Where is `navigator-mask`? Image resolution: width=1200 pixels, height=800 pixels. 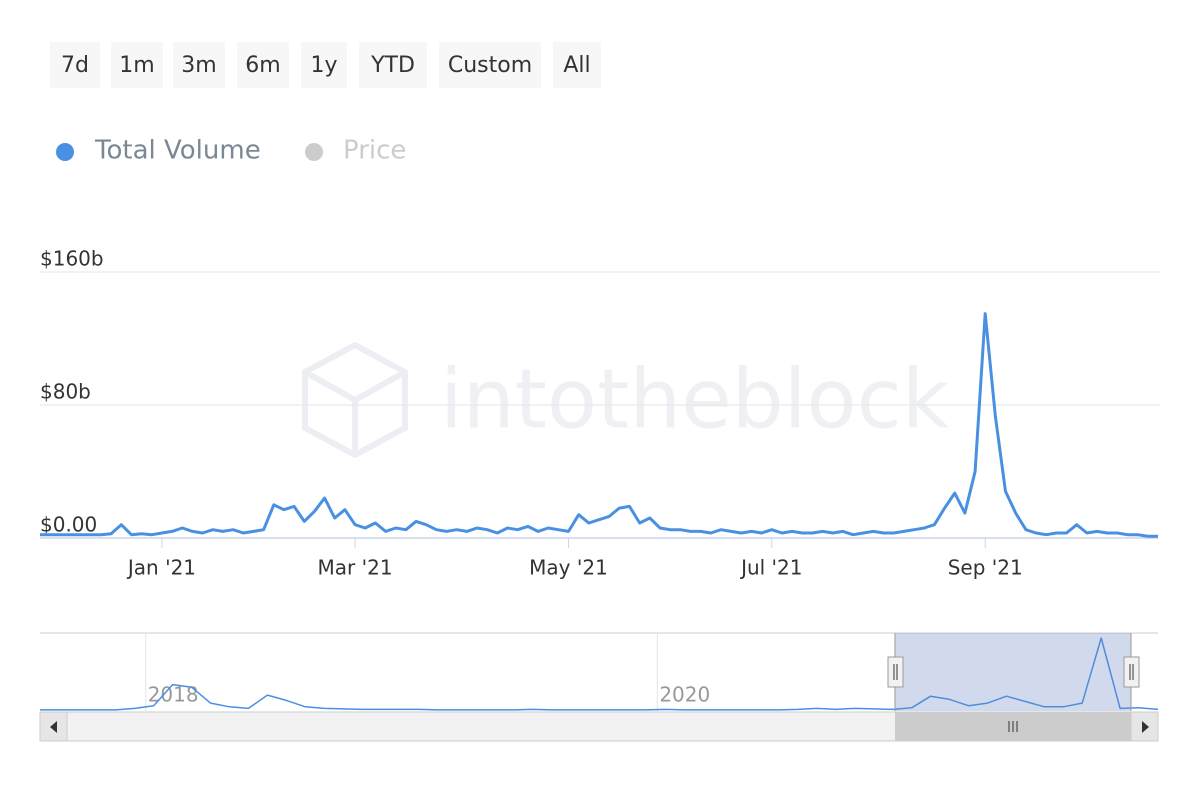 navigator-mask is located at coordinates (1013, 672).